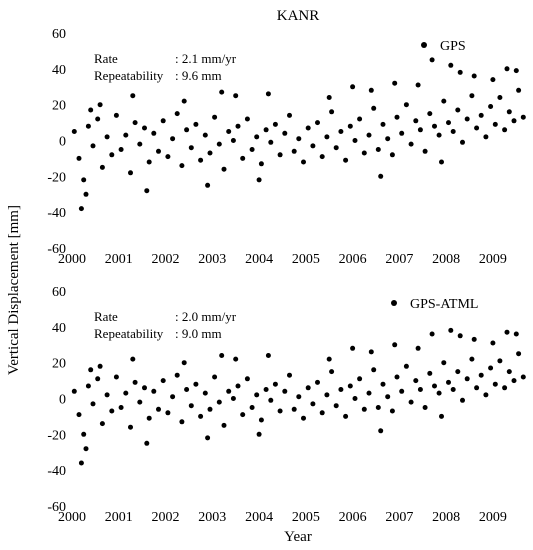 This screenshot has width=533, height=550. I want to click on annotation-label: Rate, so click(106, 58).